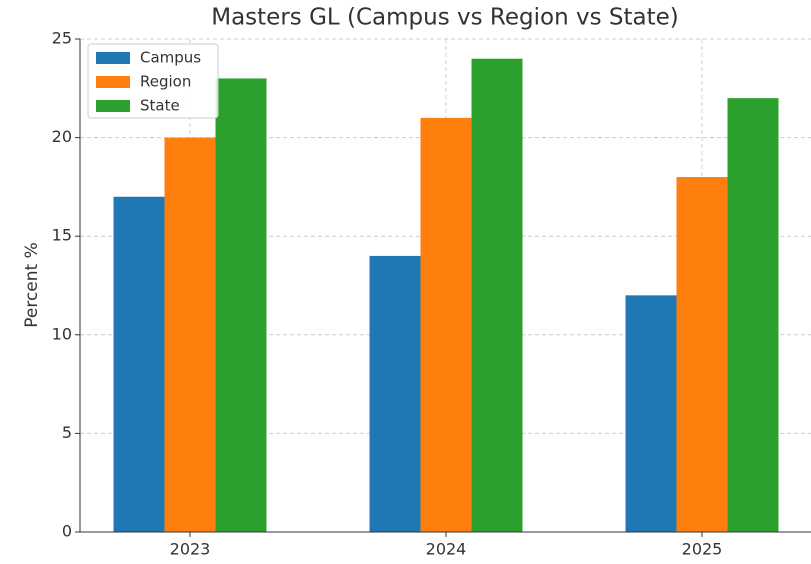  What do you see at coordinates (62, 235) in the screenshot?
I see `y-tick-label: 15` at bounding box center [62, 235].